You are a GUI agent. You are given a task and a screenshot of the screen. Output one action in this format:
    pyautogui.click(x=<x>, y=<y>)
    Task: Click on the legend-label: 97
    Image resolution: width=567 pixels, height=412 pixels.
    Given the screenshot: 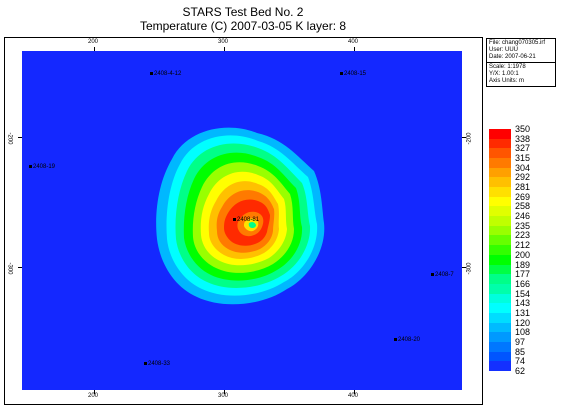 What is the action you would take?
    pyautogui.click(x=520, y=341)
    